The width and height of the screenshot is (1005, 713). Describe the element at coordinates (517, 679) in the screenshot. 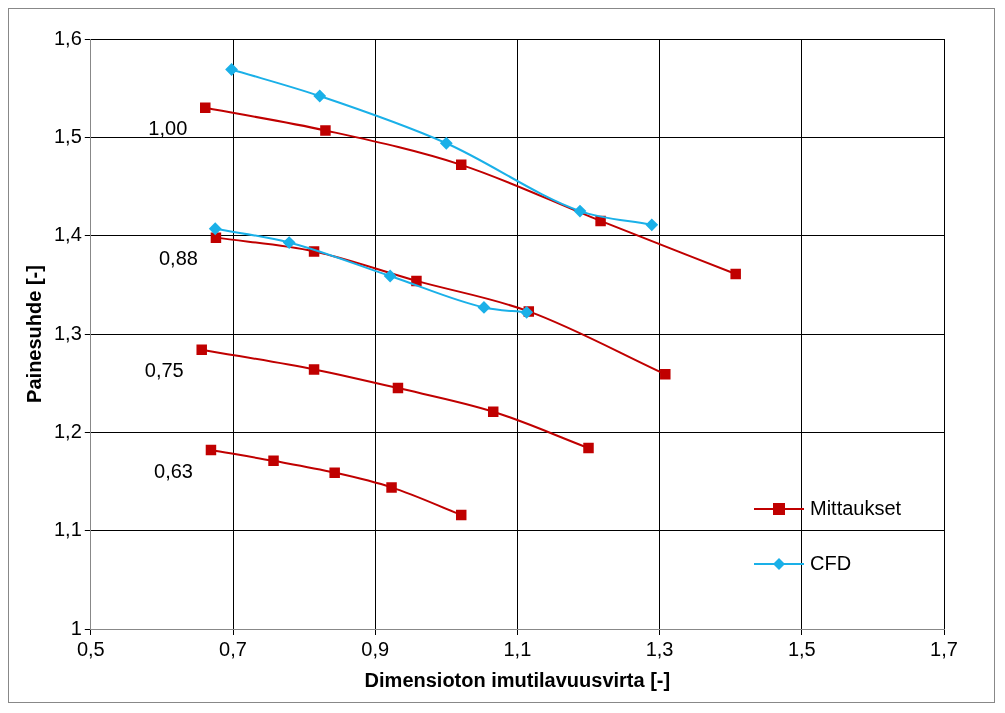

I see `x-axis-title: Dimensioton imutilavuusvirta [-]` at that location.